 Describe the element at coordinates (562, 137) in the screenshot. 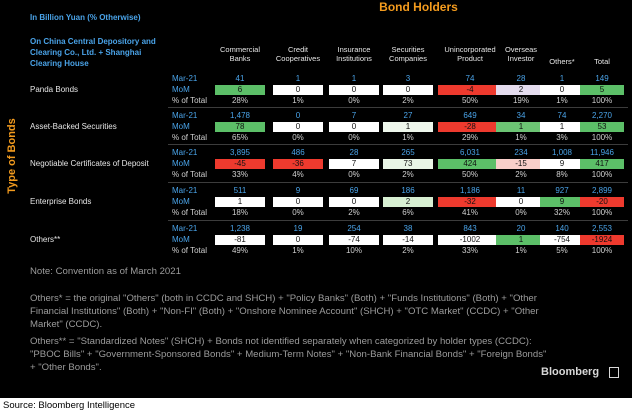

I see `pct-cell: 3%` at that location.